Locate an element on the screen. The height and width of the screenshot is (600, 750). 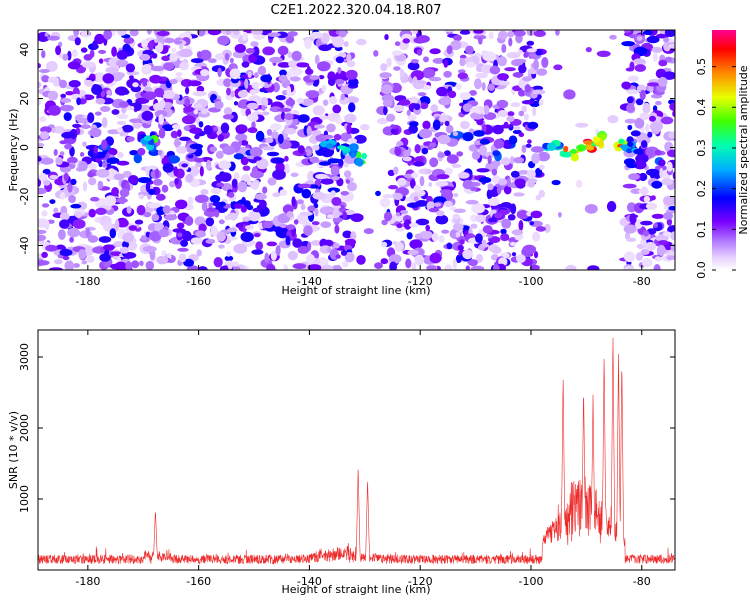
snr-x-tick-label: -80 is located at coordinates (642, 581).